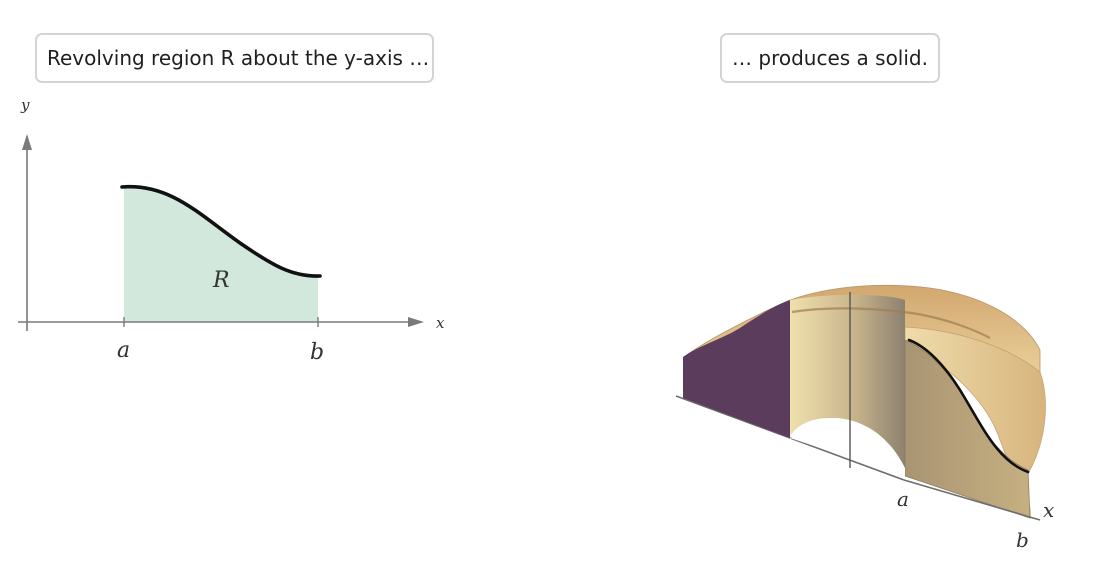 The height and width of the screenshot is (576, 1118). I want to click on solid-x-axis-front, so click(972, 500).